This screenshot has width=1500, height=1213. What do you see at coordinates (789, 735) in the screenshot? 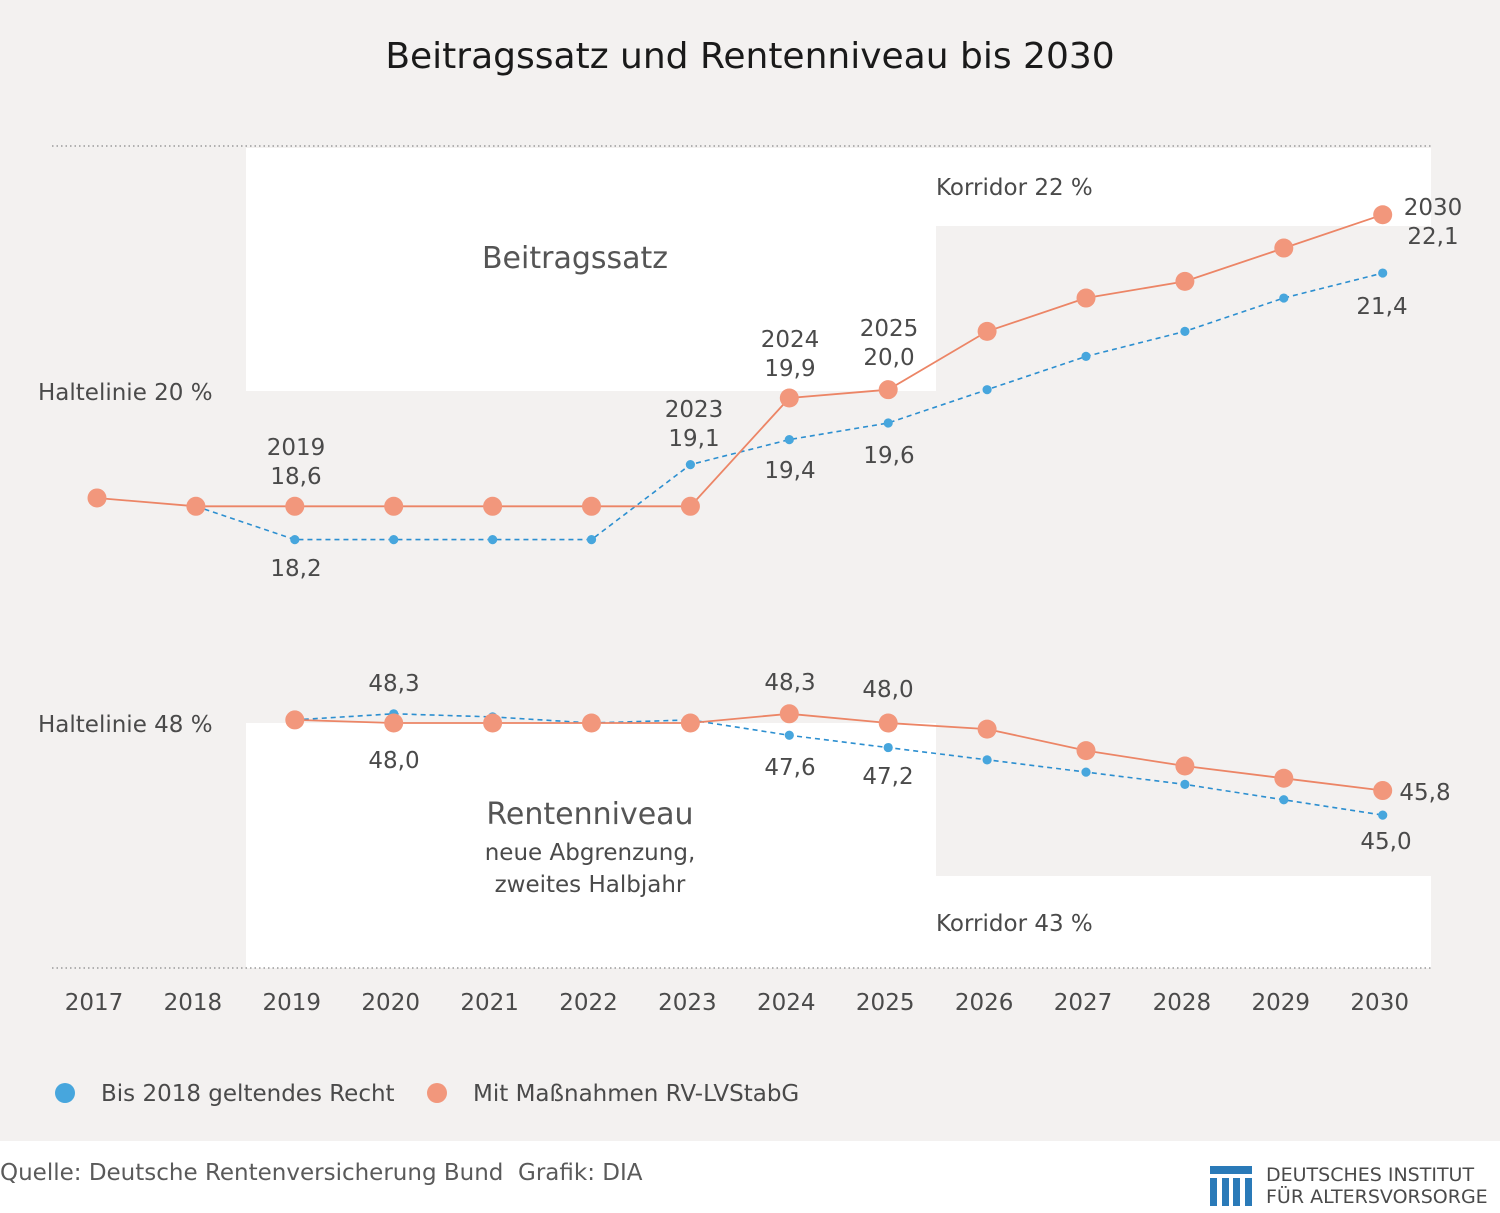
I see `rentenniveau-point-bis-2018-2024` at bounding box center [789, 735].